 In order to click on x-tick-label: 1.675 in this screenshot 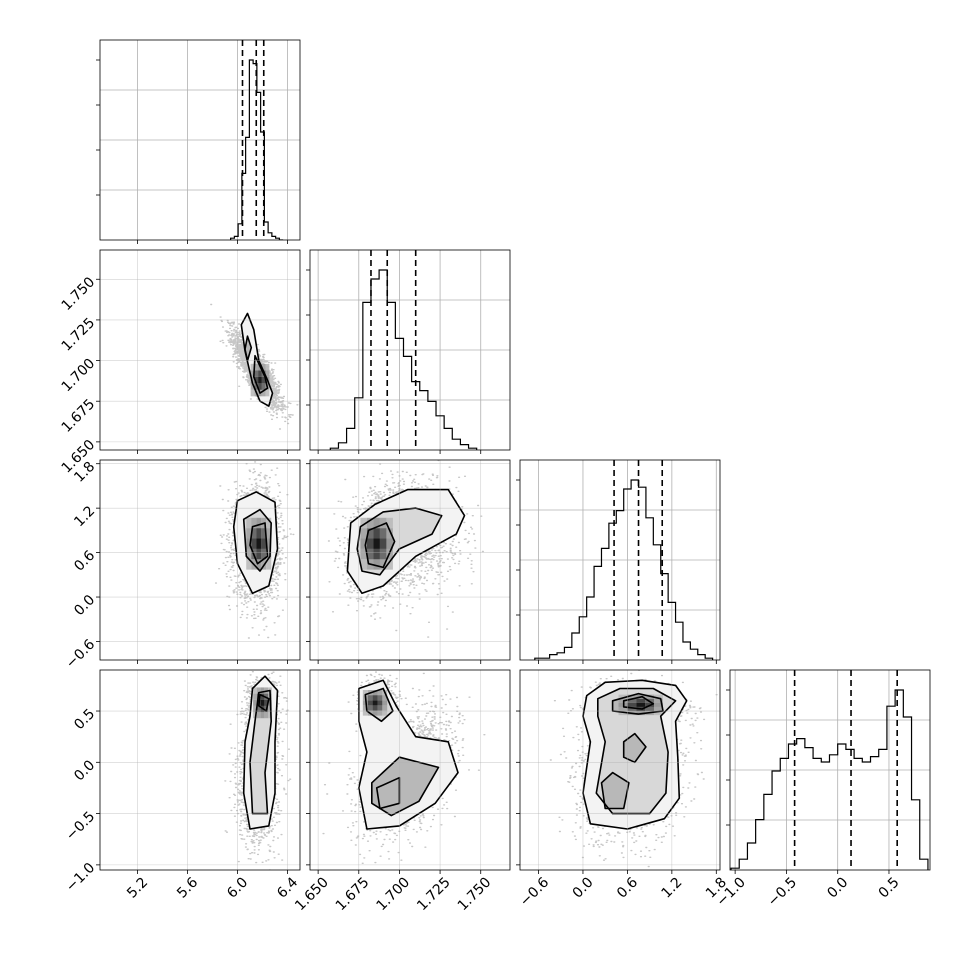, I will do `click(353, 894)`.